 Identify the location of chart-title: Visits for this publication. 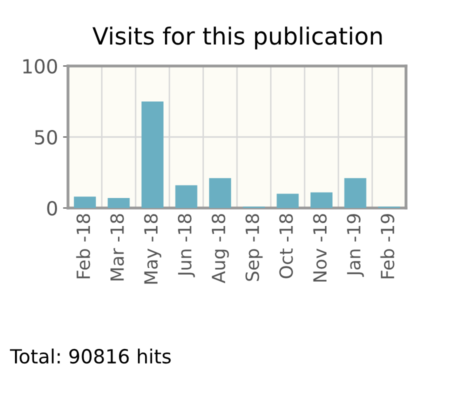
(237, 38).